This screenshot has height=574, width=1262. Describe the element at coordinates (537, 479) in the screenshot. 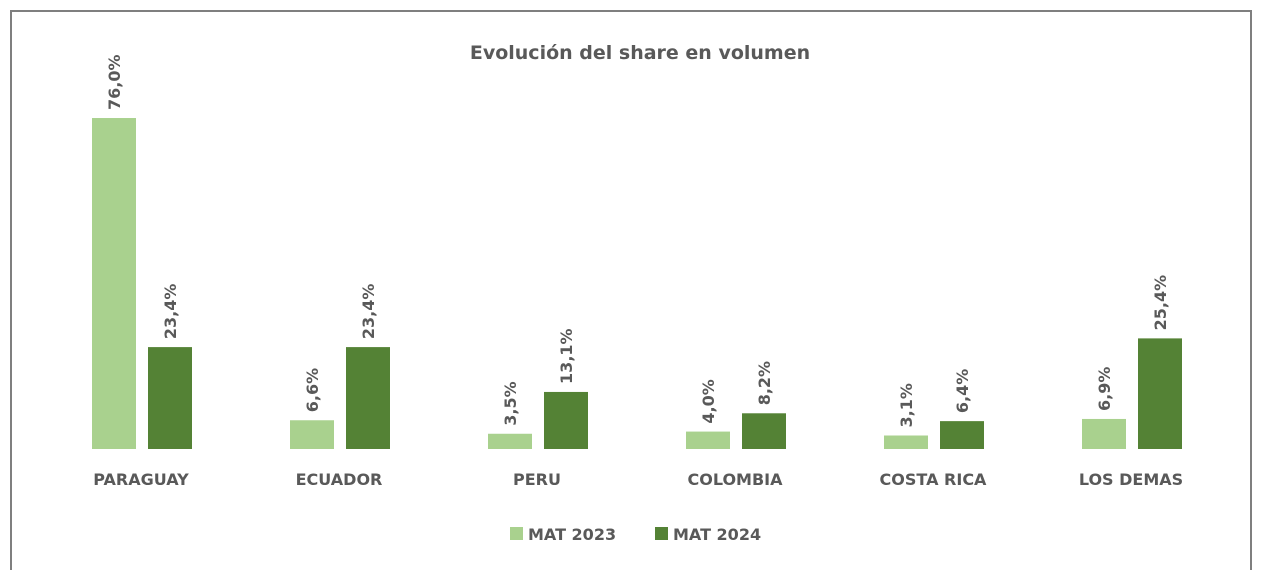

I see `x-tick-label: PERU` at that location.